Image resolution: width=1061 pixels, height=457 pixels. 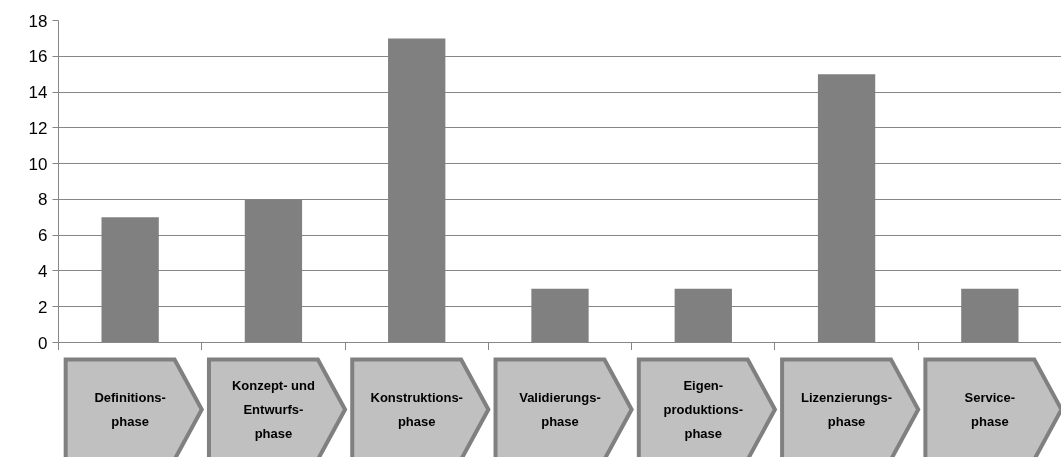 I want to click on y-tick-label: 8, so click(x=43, y=200).